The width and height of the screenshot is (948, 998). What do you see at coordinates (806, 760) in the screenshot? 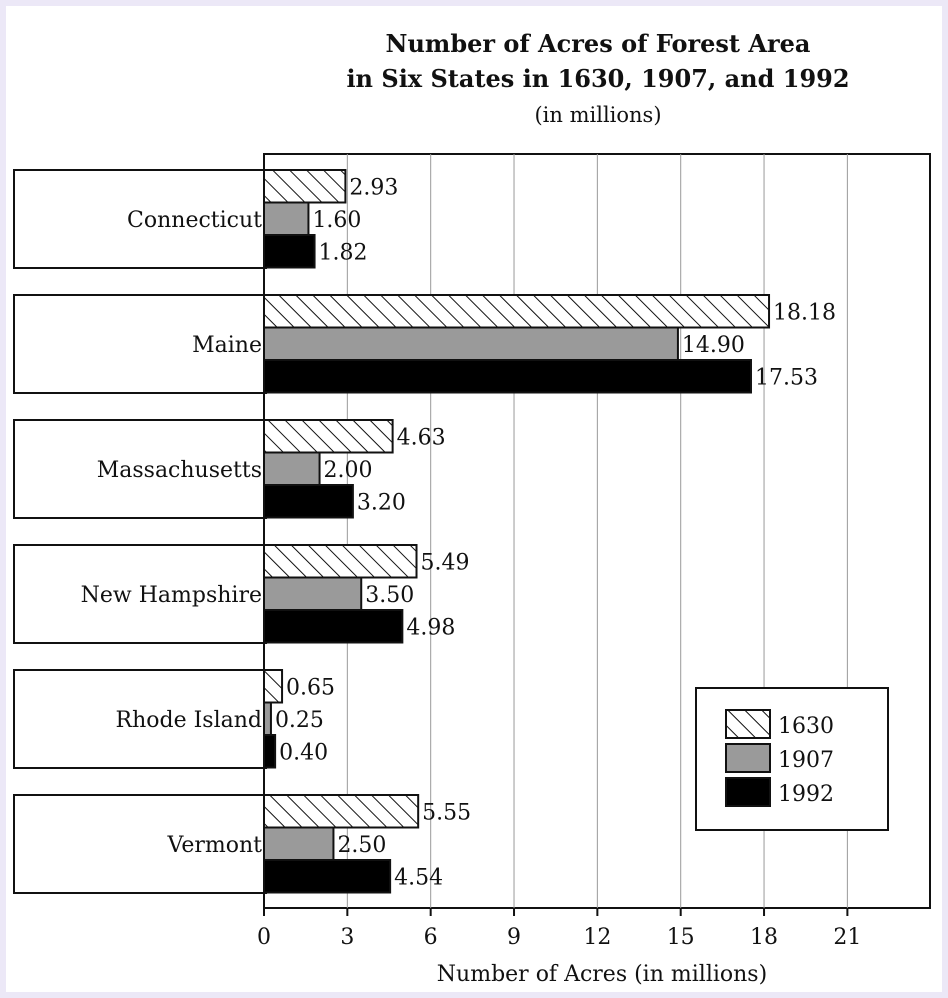
I see `legend-label-1907: 1907` at bounding box center [806, 760].